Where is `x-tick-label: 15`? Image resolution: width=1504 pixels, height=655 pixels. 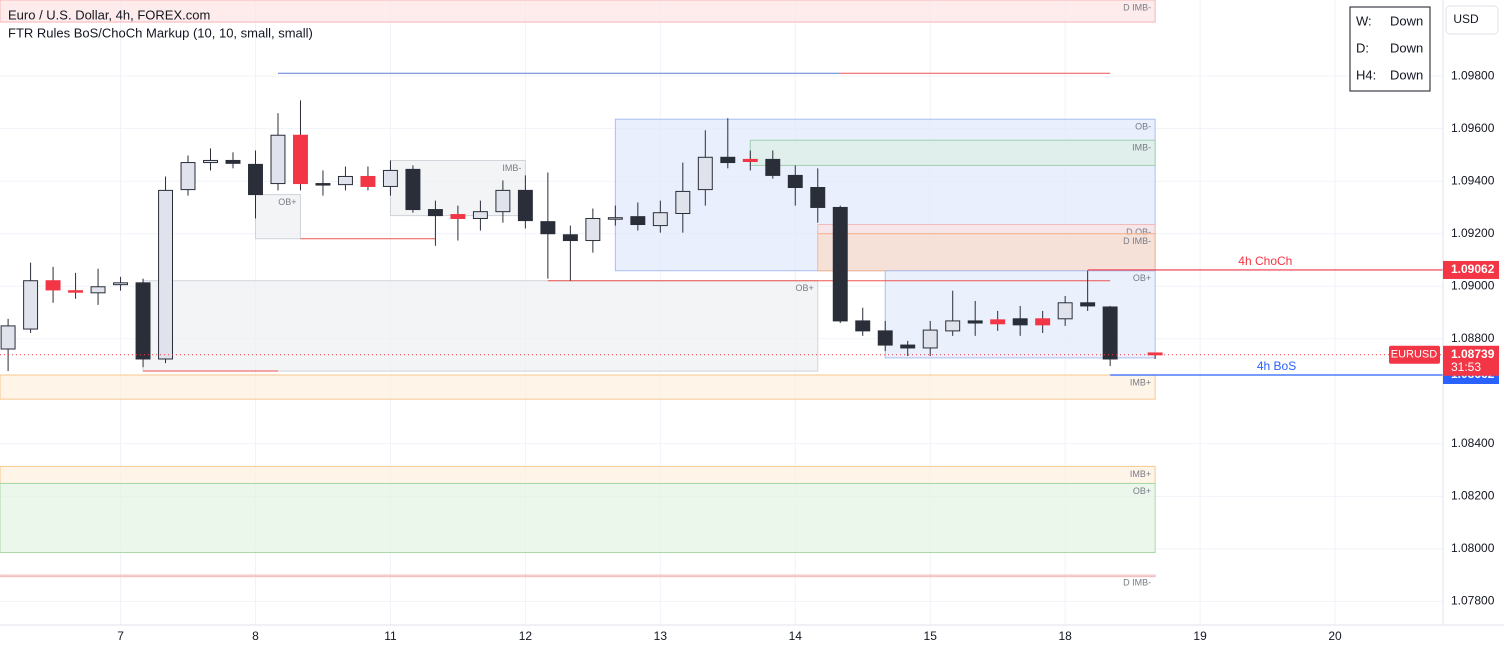
x-tick-label: 15 is located at coordinates (931, 636).